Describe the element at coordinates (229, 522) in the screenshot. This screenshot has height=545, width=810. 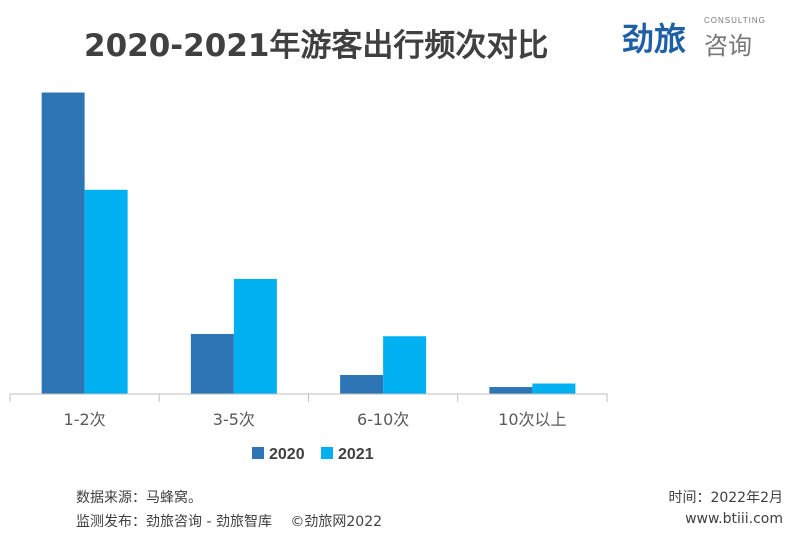
I see `footer-publisher: 监测发布：劲旅咨询 - 劲旅智库 ©劲旅网2022` at that location.